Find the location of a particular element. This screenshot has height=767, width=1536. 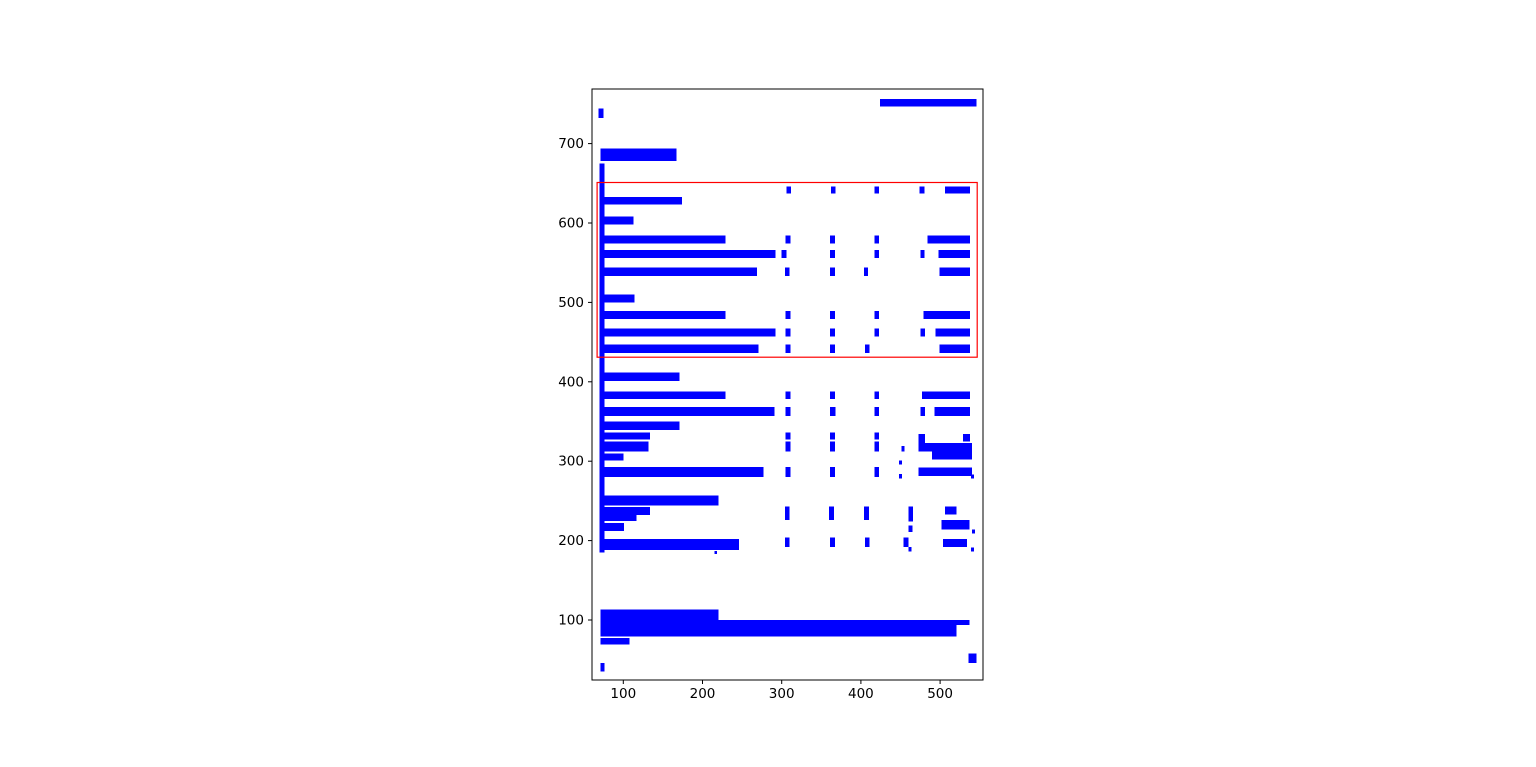

x-tick-label: 300 is located at coordinates (782, 694).